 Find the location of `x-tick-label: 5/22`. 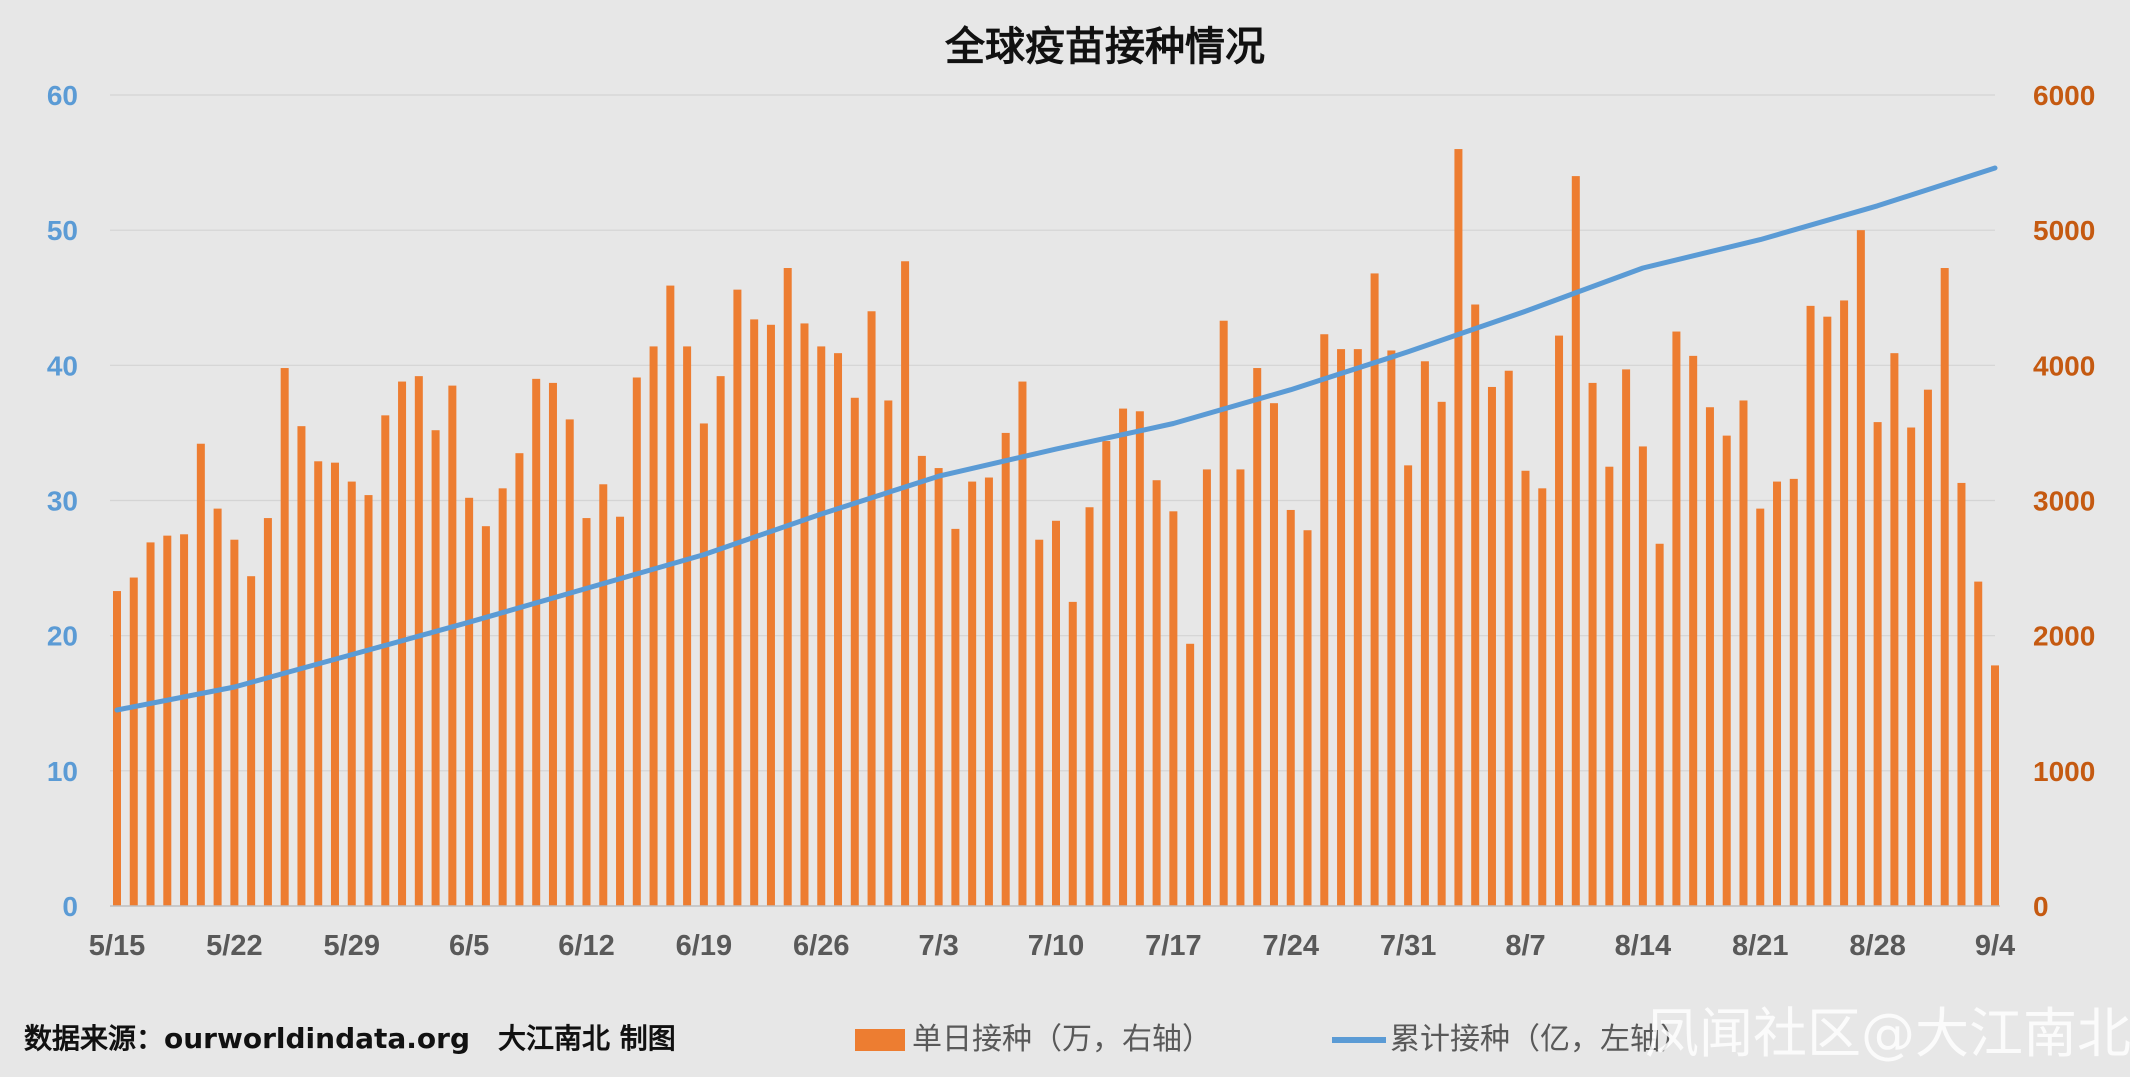

x-tick-label: 5/22 is located at coordinates (234, 946).